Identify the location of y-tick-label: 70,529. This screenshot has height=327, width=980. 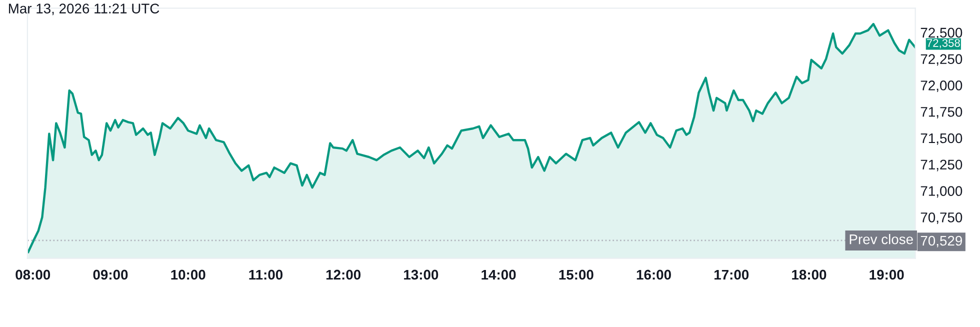
(941, 242).